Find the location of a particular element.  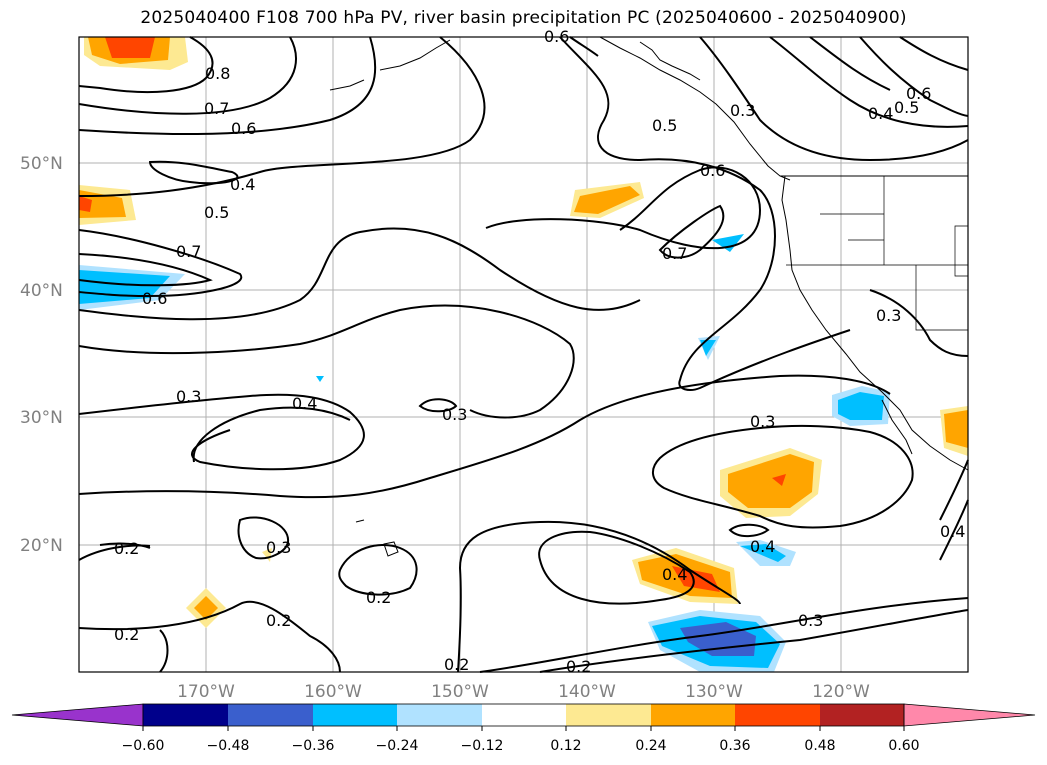

lon-tick-label: 150°W is located at coordinates (460, 692).